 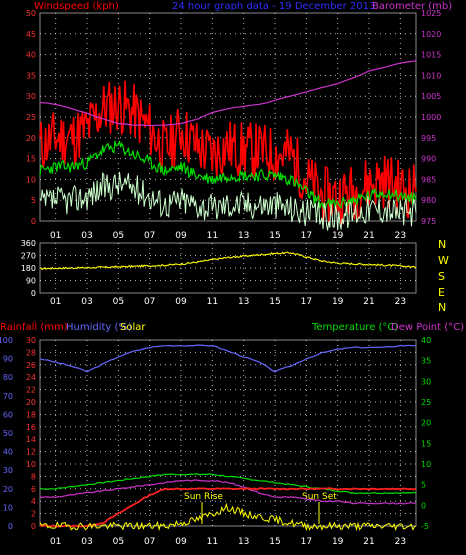 What do you see at coordinates (55, 542) in the screenshot?
I see `climate-x-tick: 01` at bounding box center [55, 542].